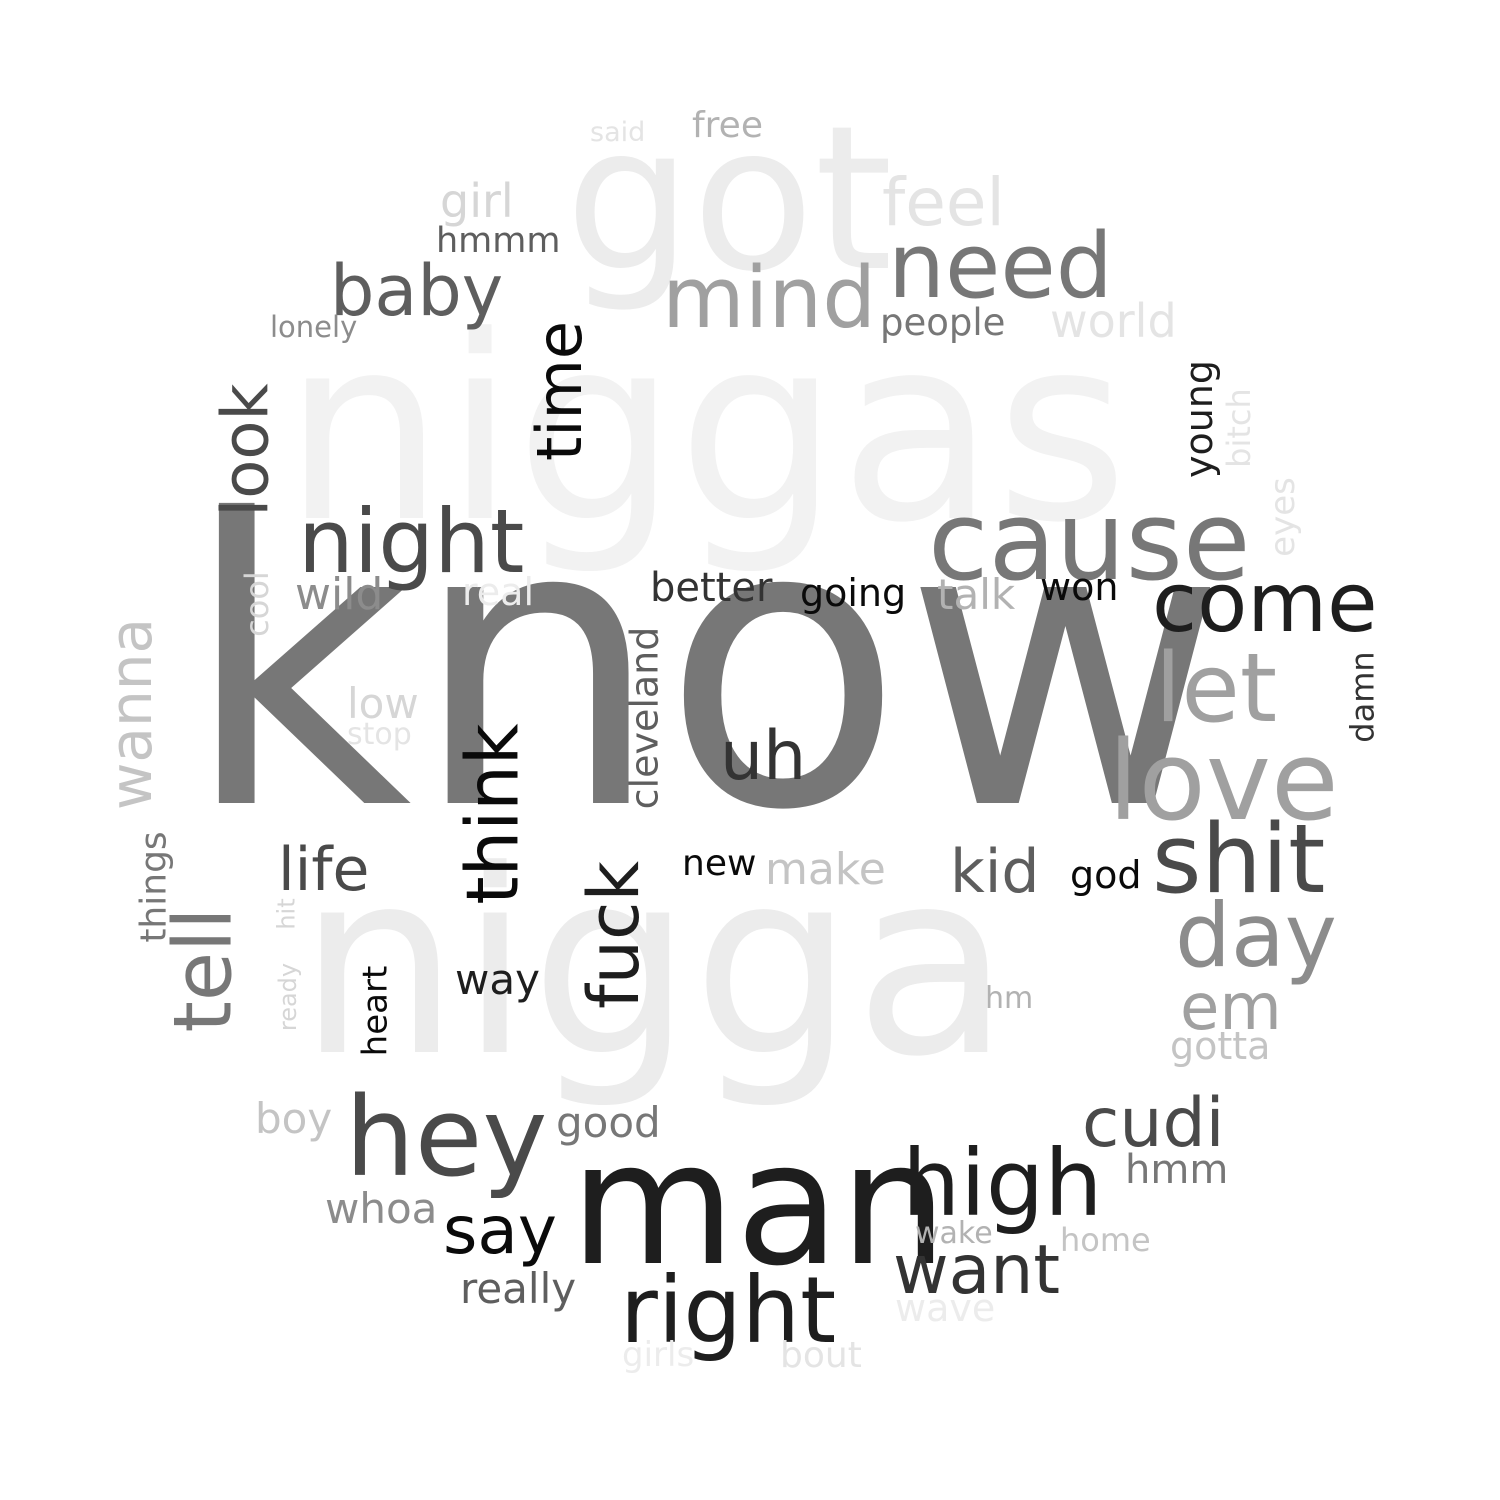  I want to click on word-come: come, so click(1265, 603).